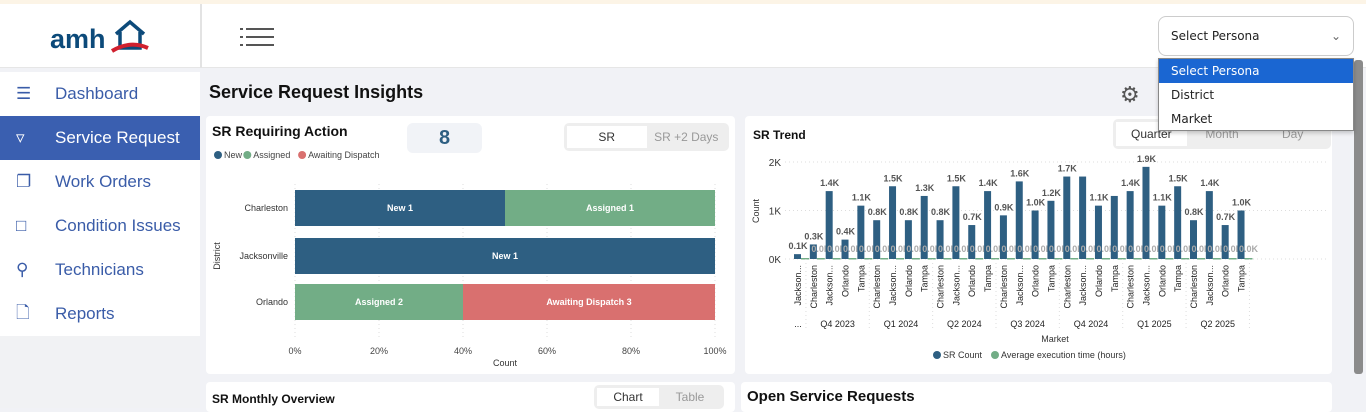 This screenshot has height=412, width=1366. What do you see at coordinates (973, 217) in the screenshot?
I see `bar-label: 0.7K` at bounding box center [973, 217].